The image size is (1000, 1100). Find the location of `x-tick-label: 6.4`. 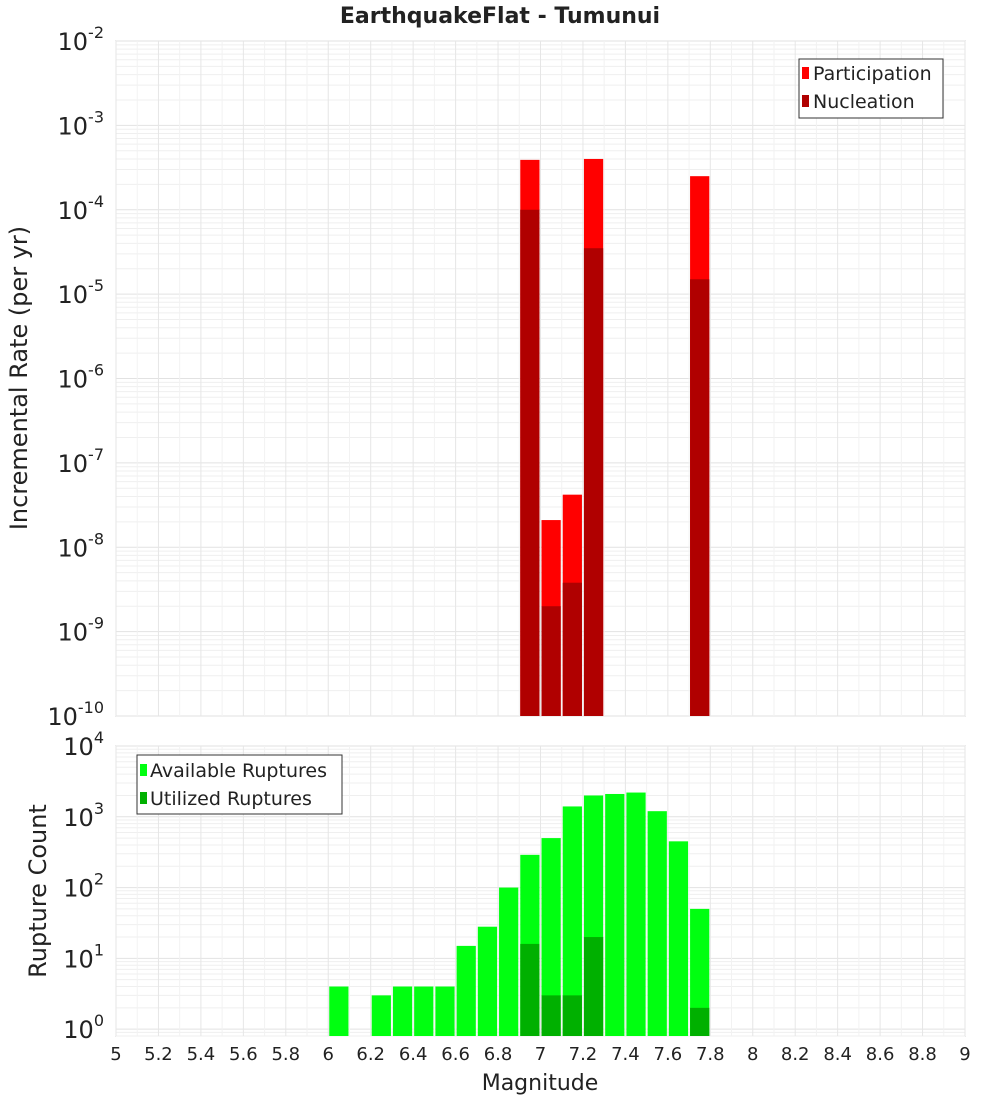

x-tick-label: 6.4 is located at coordinates (413, 1054).